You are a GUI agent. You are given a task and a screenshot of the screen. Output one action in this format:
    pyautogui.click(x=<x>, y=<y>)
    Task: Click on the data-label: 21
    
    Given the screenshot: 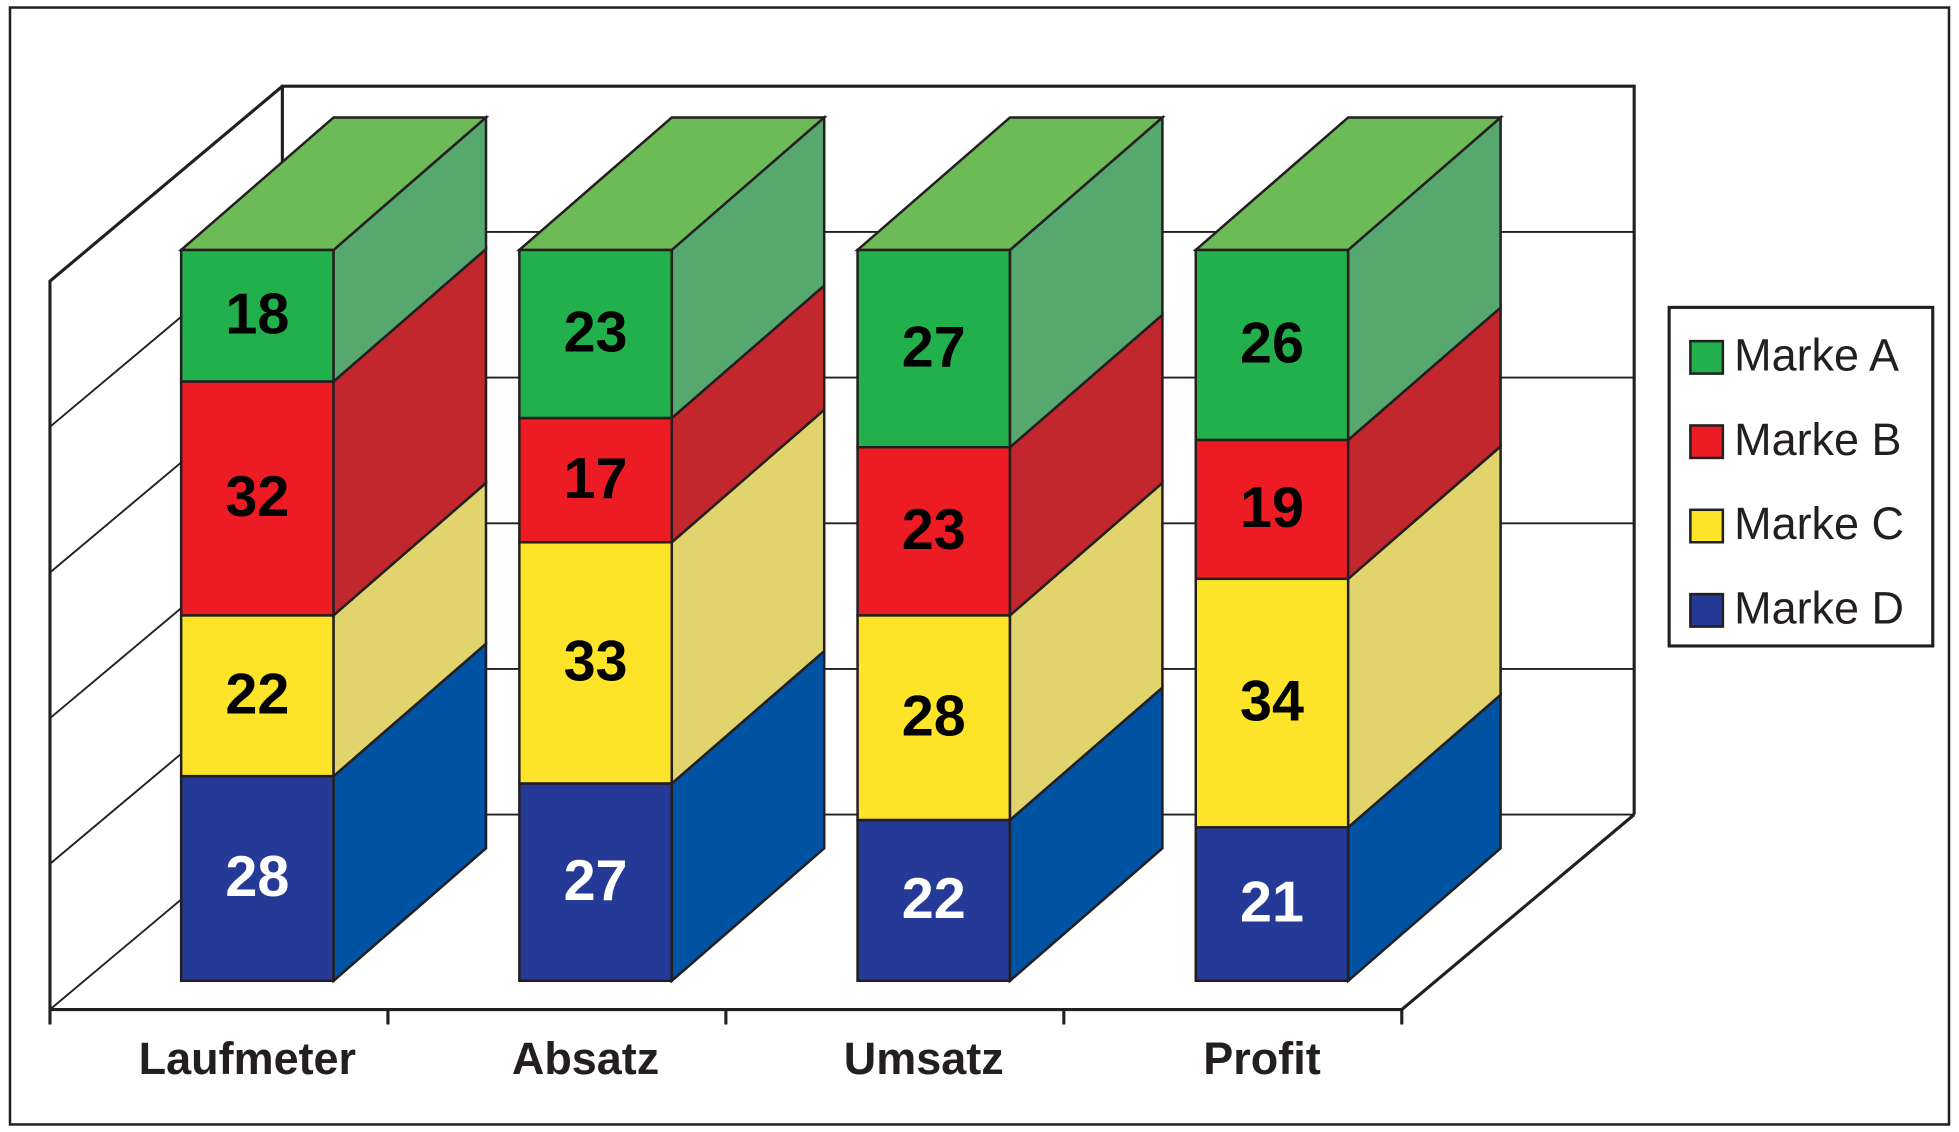 What is the action you would take?
    pyautogui.click(x=1272, y=903)
    